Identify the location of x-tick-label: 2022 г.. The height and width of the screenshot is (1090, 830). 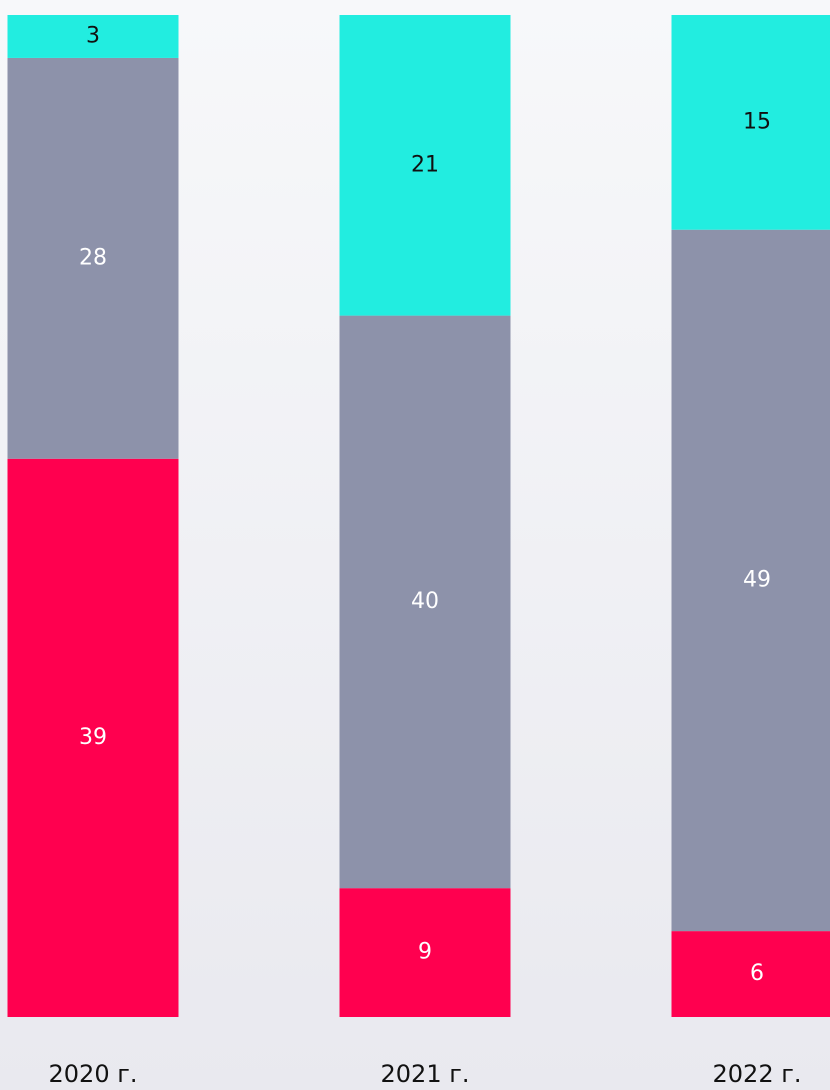
(757, 1074).